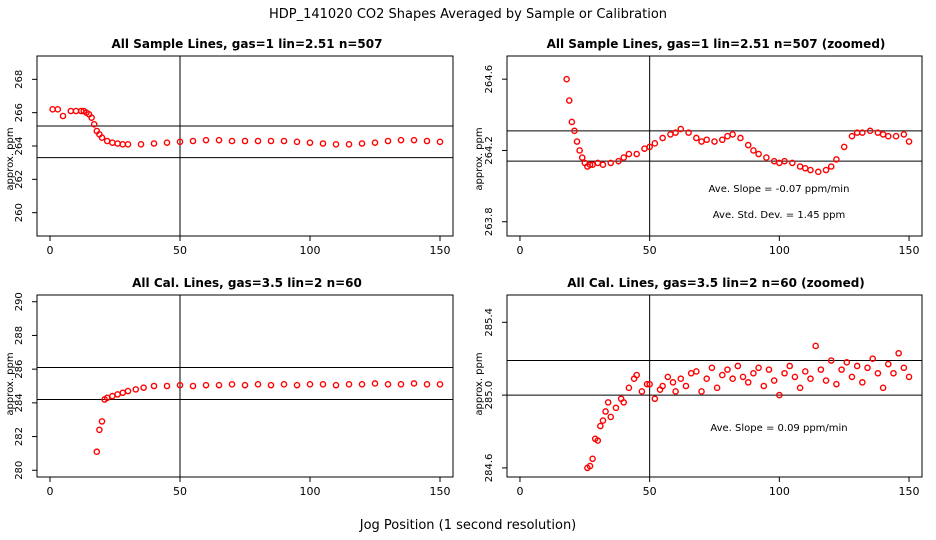 This screenshot has width=936, height=540. Describe the element at coordinates (19, 335) in the screenshot. I see `y-tick-label: 288` at that location.